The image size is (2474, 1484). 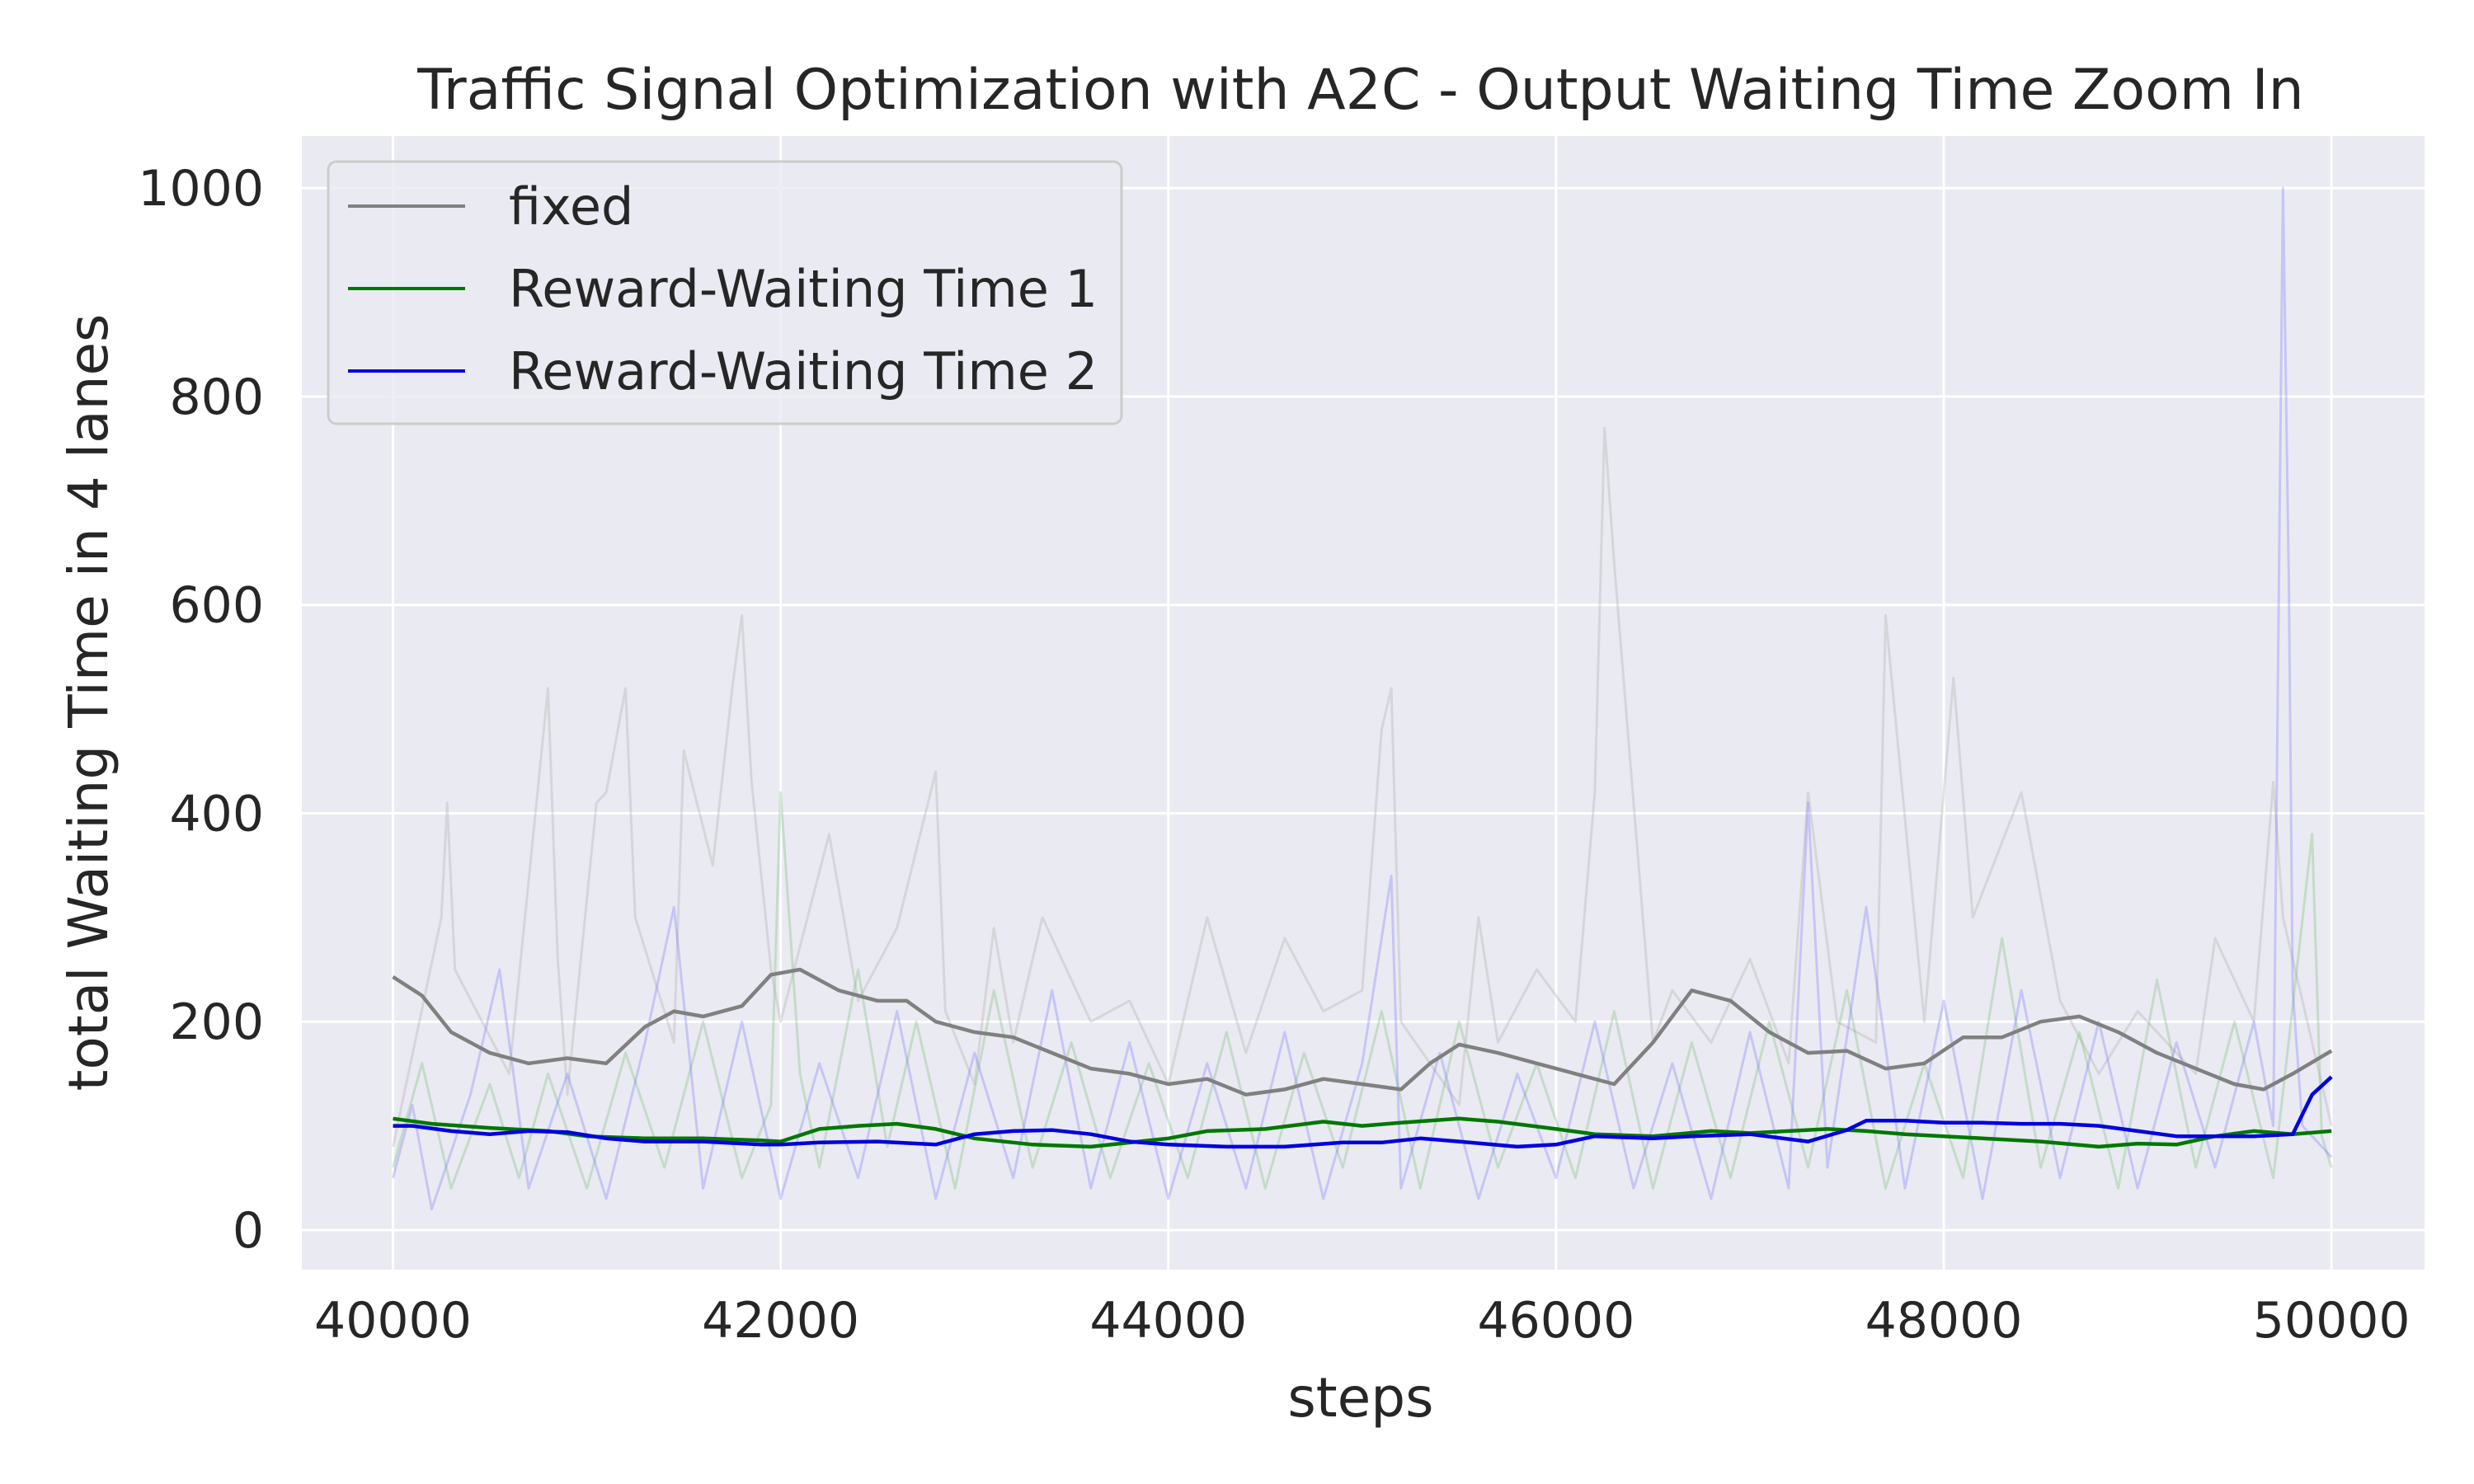 What do you see at coordinates (216, 606) in the screenshot?
I see `y-tick-label: 600` at bounding box center [216, 606].